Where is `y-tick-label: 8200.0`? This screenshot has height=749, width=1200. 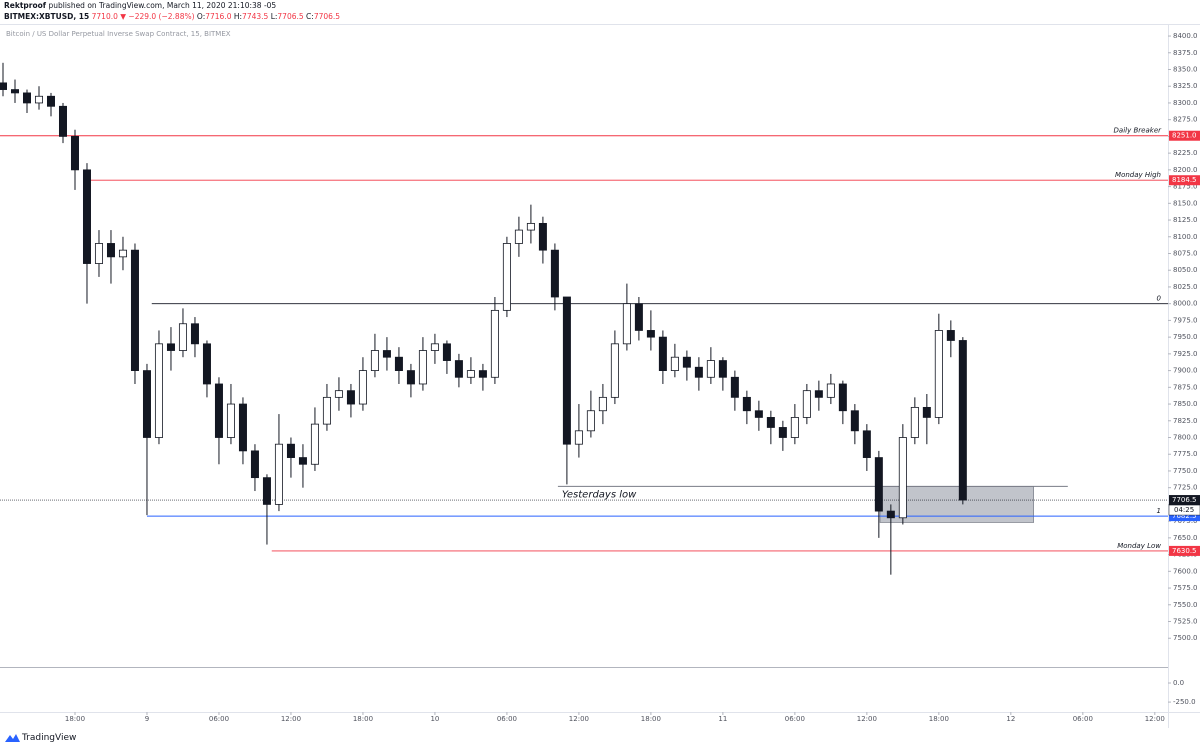 y-tick-label: 8200.0 is located at coordinates (1185, 170).